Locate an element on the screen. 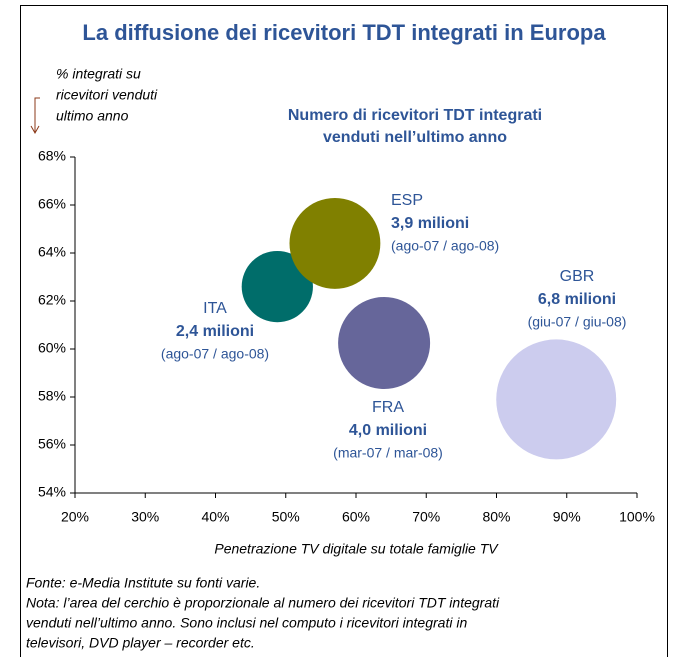 The height and width of the screenshot is (657, 673). x-tick-label: 100% is located at coordinates (637, 517).